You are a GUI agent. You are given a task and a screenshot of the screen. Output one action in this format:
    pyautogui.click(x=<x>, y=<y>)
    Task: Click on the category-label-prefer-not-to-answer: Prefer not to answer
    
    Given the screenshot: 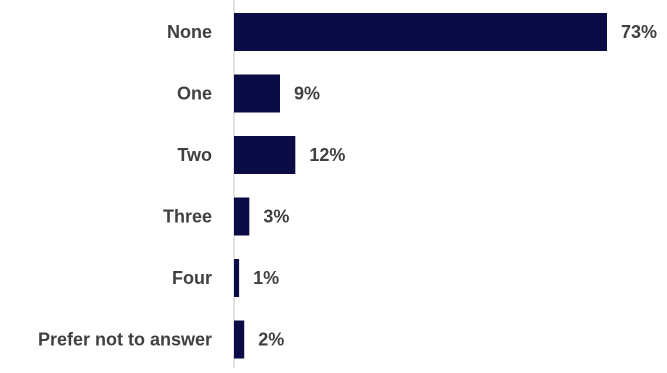 What is the action you would take?
    pyautogui.click(x=125, y=340)
    